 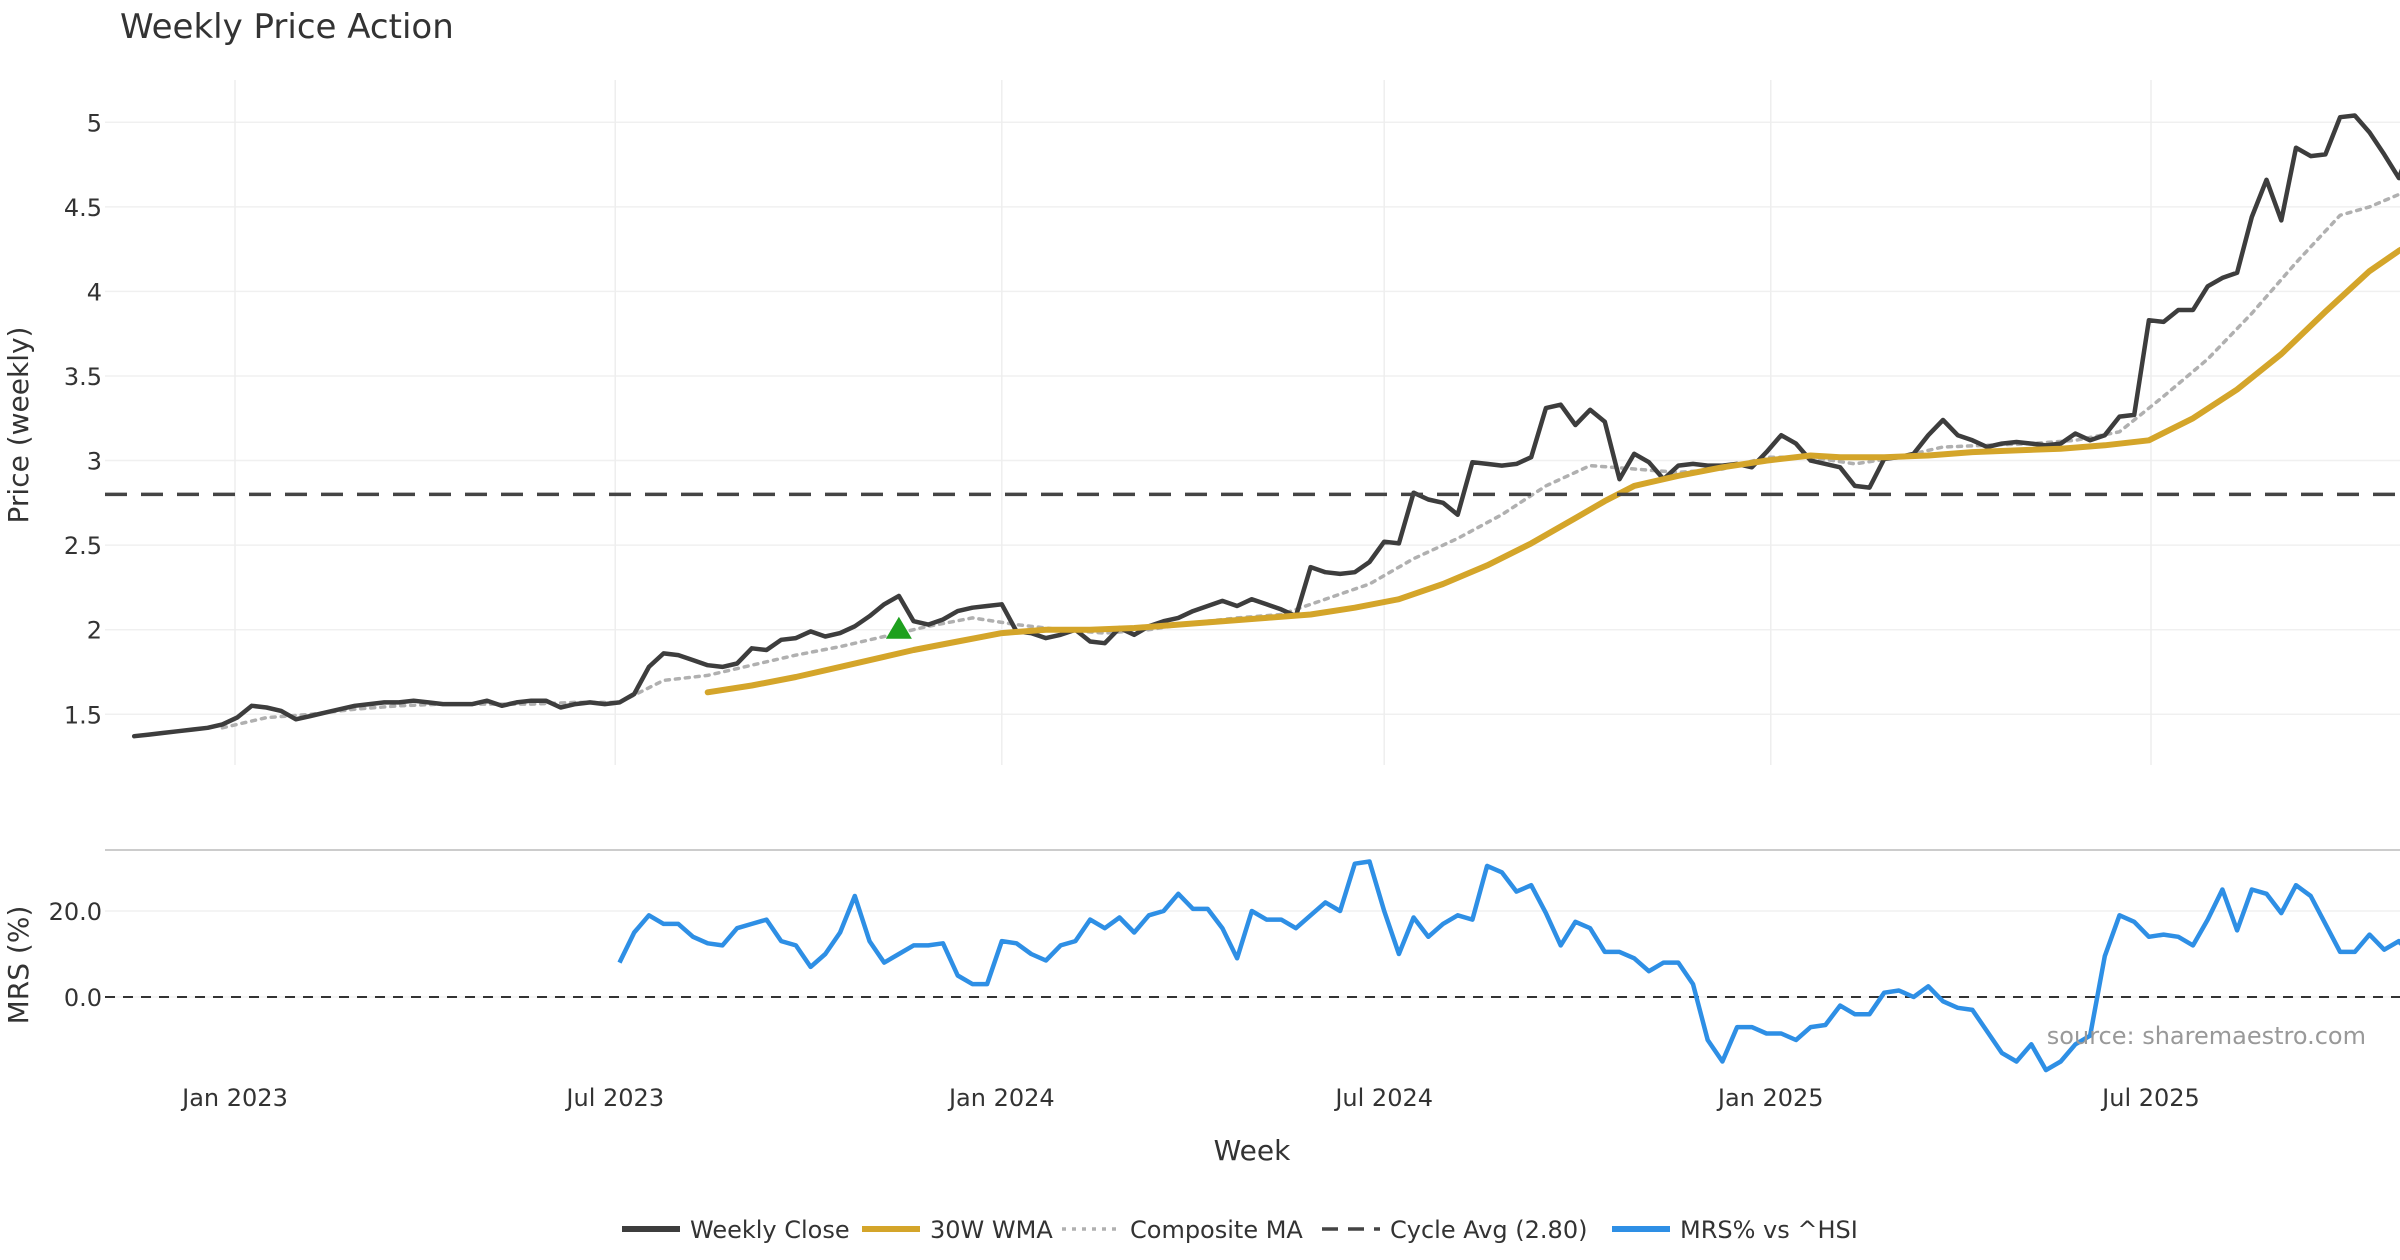 What do you see at coordinates (1001, 1098) in the screenshot?
I see `x-tick-label: Jan 2024` at bounding box center [1001, 1098].